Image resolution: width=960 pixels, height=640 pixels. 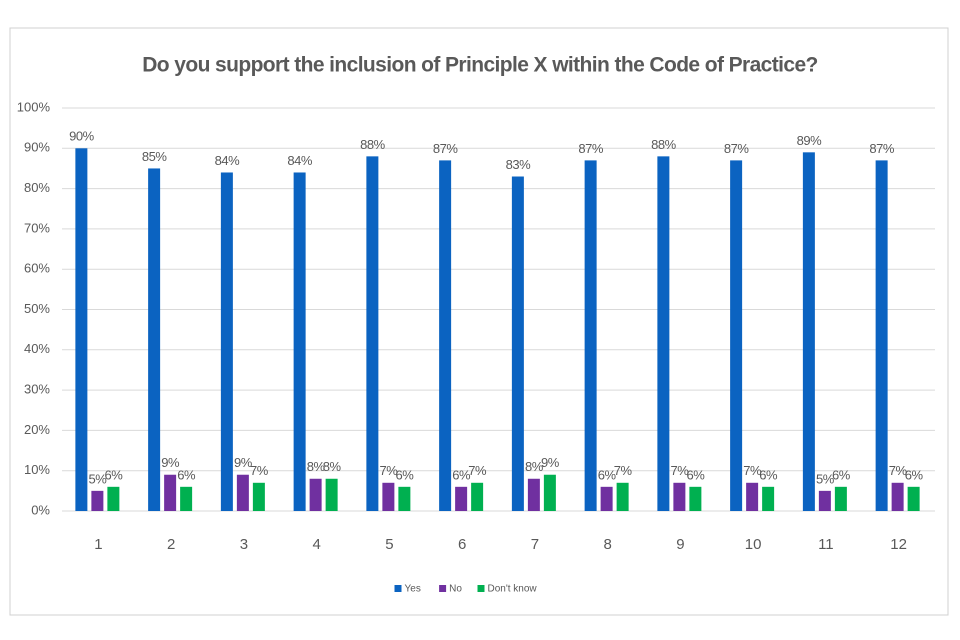 What do you see at coordinates (244, 544) in the screenshot?
I see `x-tick-label: 3` at bounding box center [244, 544].